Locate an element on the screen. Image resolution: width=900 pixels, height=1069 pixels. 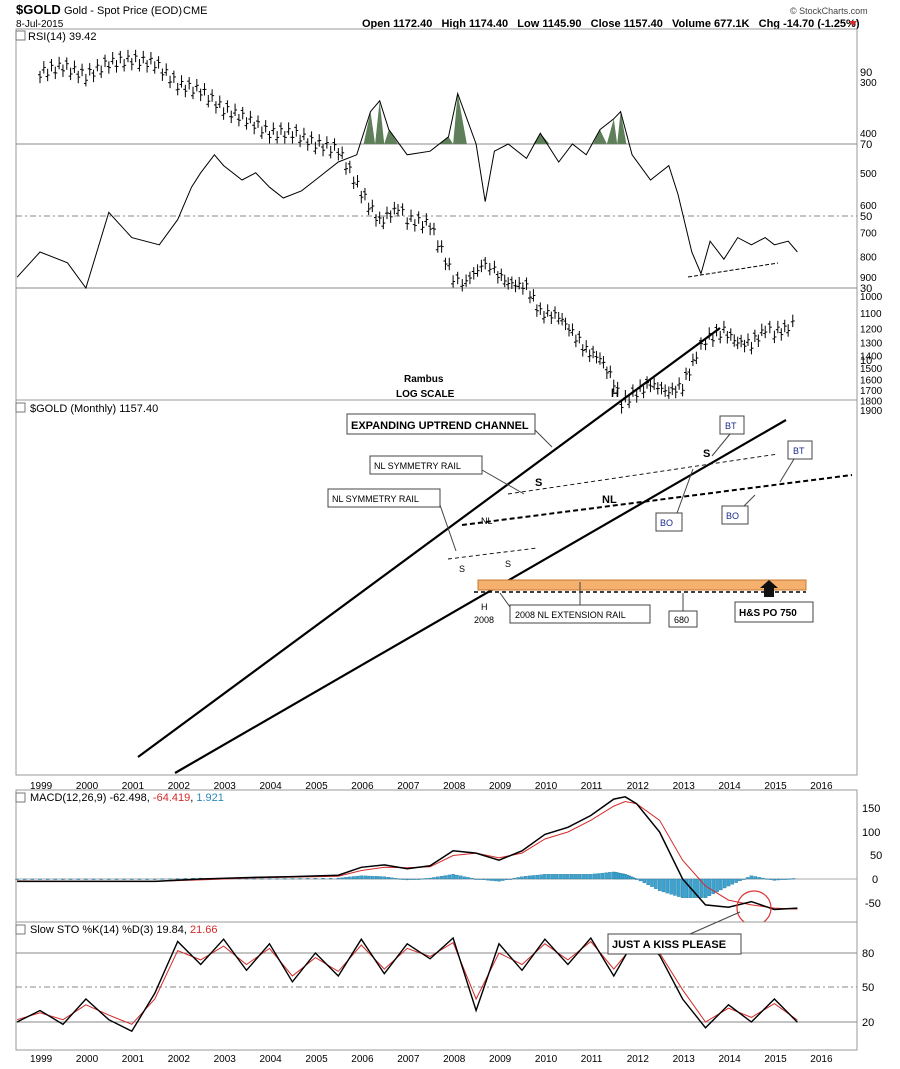
price-tick: 900 is located at coordinates (868, 278).